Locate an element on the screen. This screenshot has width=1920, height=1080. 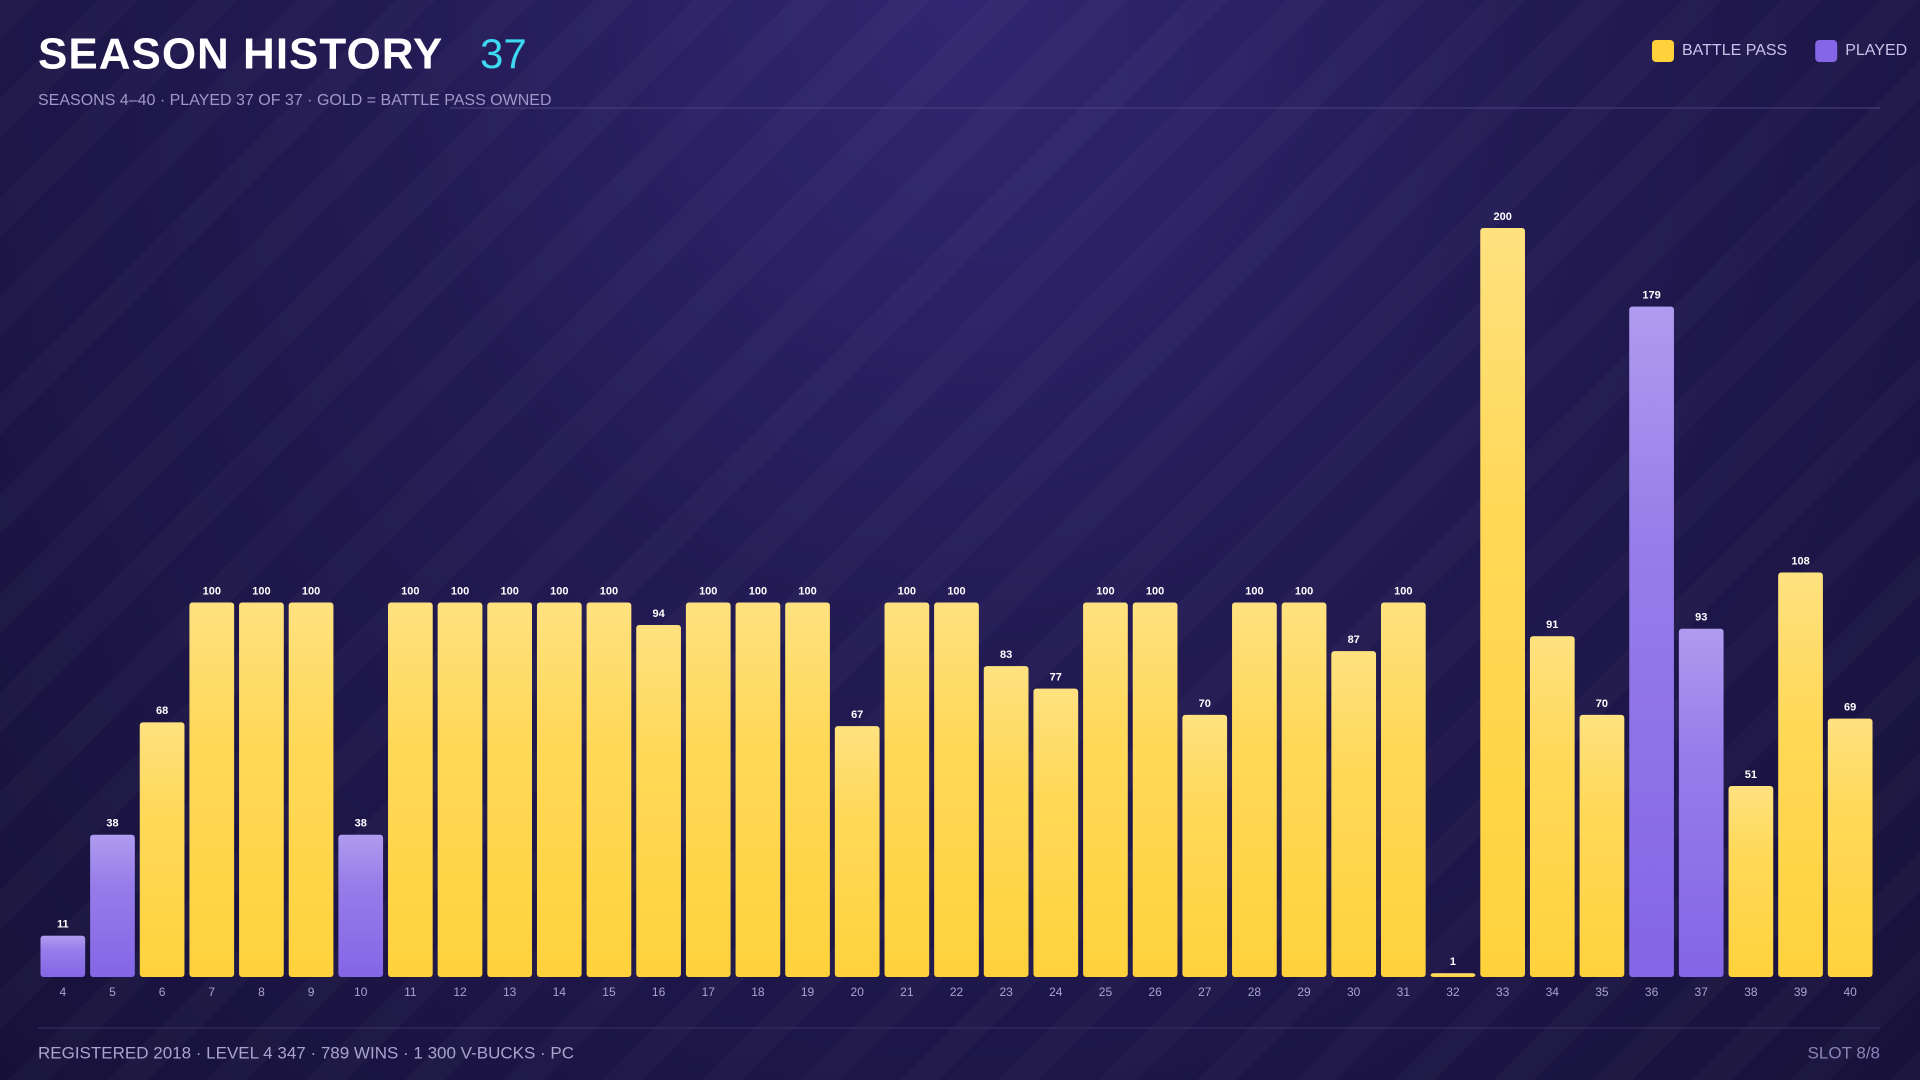
value-label: 83 is located at coordinates (1006, 655).